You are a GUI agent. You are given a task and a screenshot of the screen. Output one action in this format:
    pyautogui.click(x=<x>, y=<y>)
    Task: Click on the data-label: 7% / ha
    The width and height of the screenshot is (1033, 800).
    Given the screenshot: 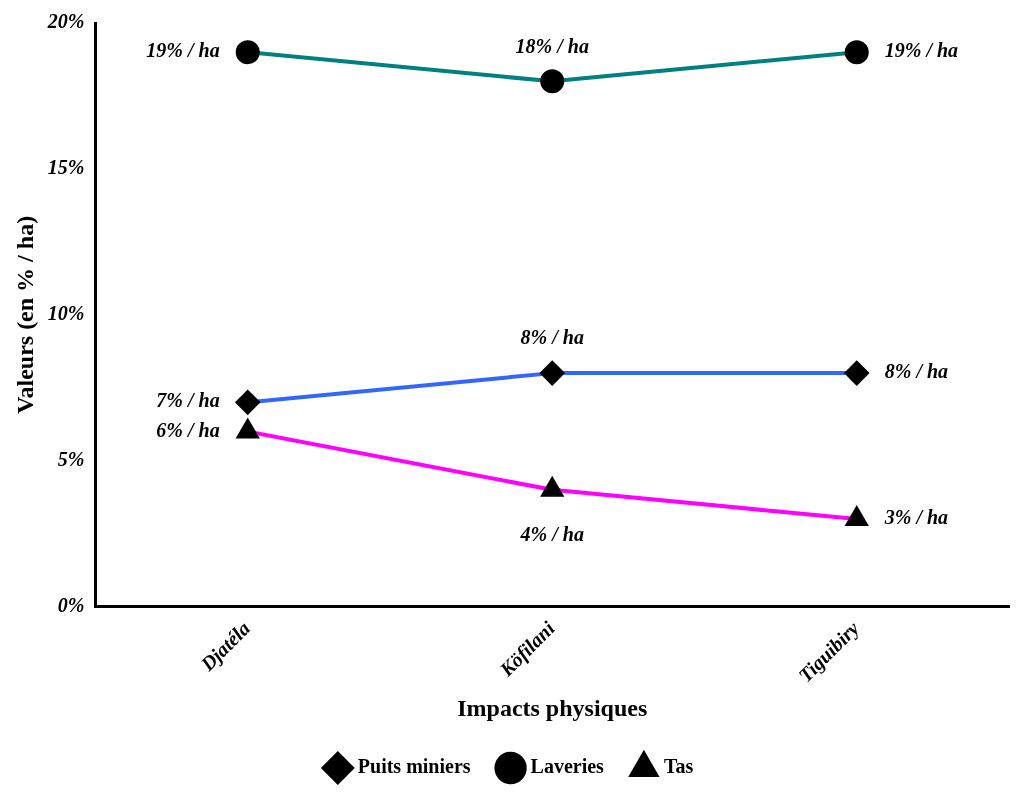 What is the action you would take?
    pyautogui.click(x=188, y=400)
    